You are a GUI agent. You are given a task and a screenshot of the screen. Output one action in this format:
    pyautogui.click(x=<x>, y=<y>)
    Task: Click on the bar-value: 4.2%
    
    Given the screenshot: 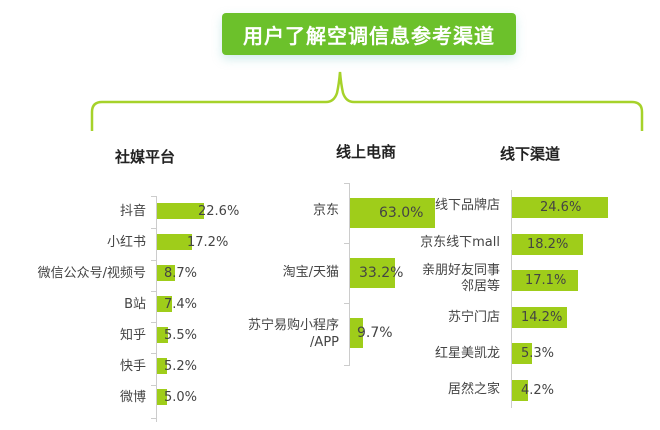 What is the action you would take?
    pyautogui.click(x=538, y=390)
    